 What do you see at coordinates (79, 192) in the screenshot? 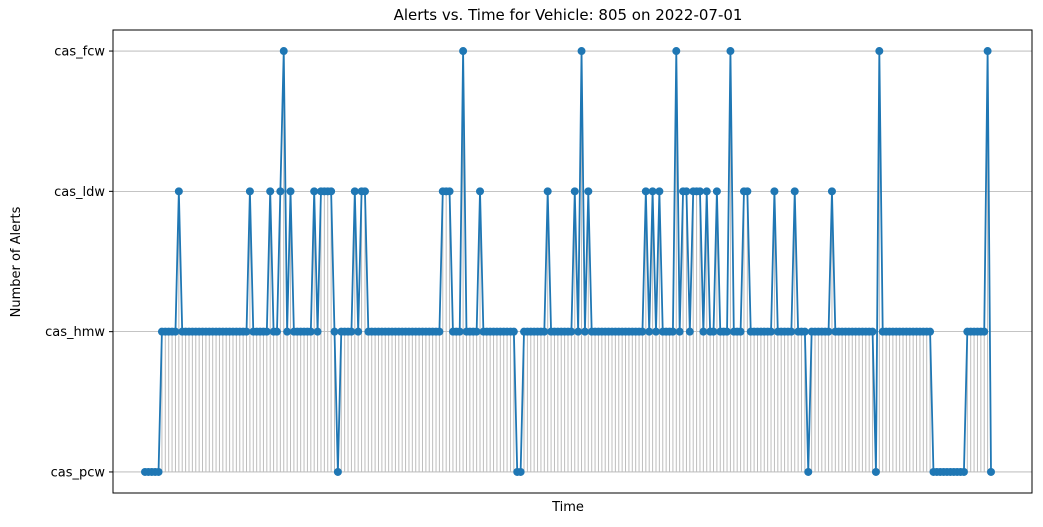
I see `y-tick-label: cas_ldw` at bounding box center [79, 192].